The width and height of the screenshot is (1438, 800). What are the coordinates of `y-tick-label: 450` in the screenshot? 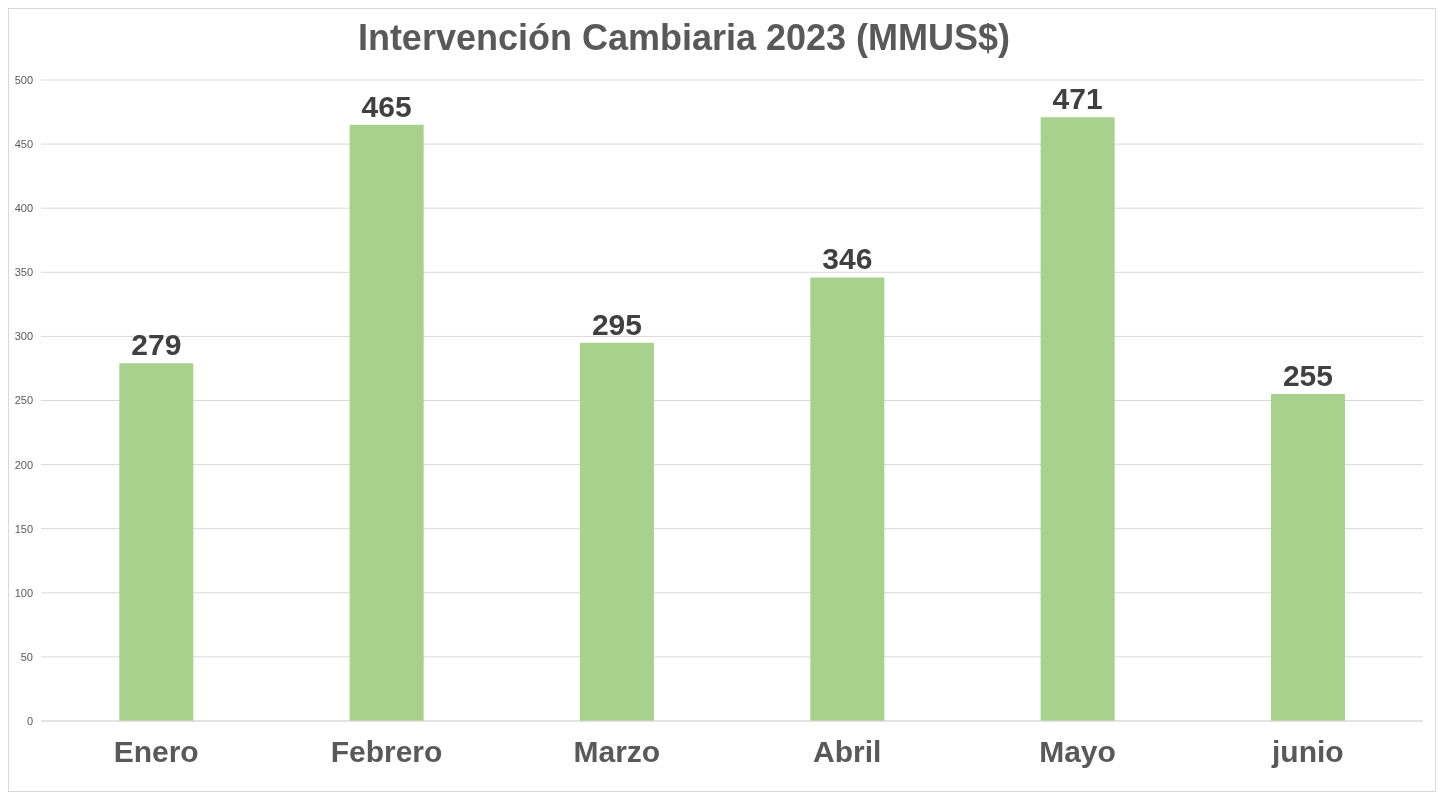 It's located at (23, 144).